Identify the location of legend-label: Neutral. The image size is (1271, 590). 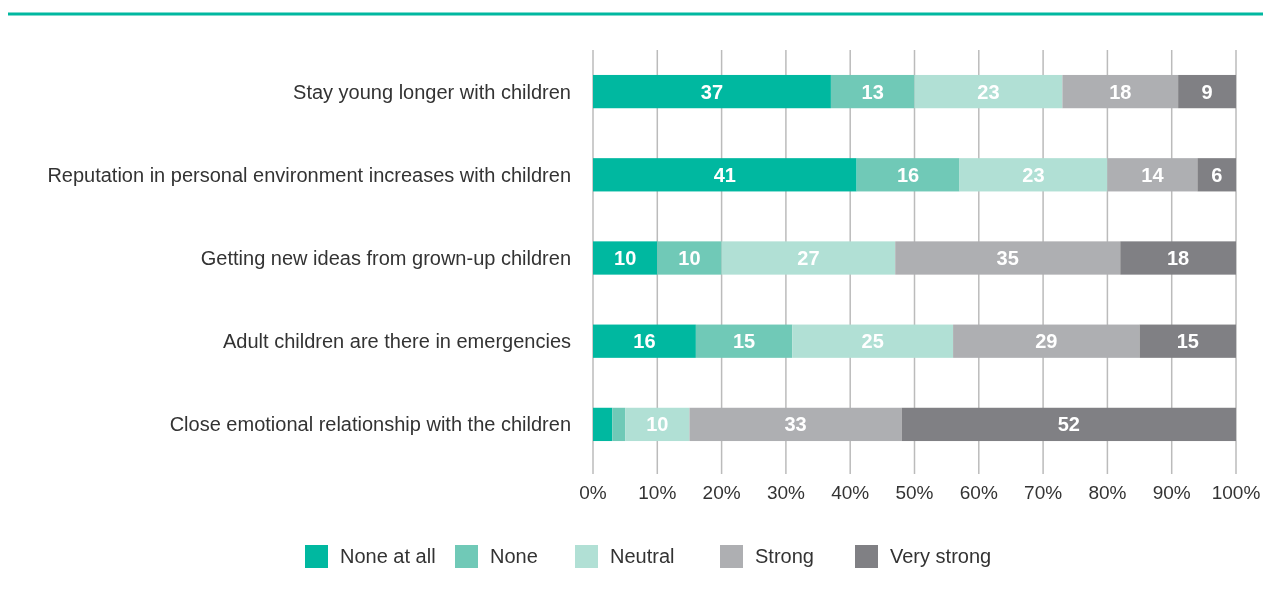
(642, 556).